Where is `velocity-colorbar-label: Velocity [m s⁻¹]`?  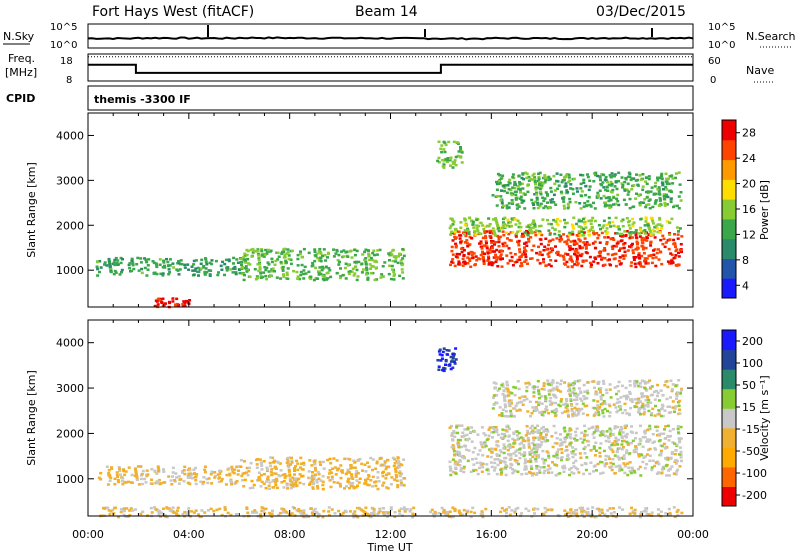
velocity-colorbar-label: Velocity [m s⁻¹] is located at coordinates (764, 417).